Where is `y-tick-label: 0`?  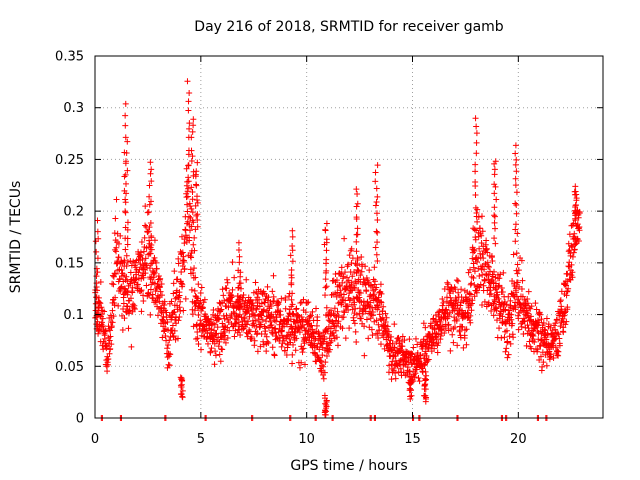
y-tick-label: 0 is located at coordinates (80, 419).